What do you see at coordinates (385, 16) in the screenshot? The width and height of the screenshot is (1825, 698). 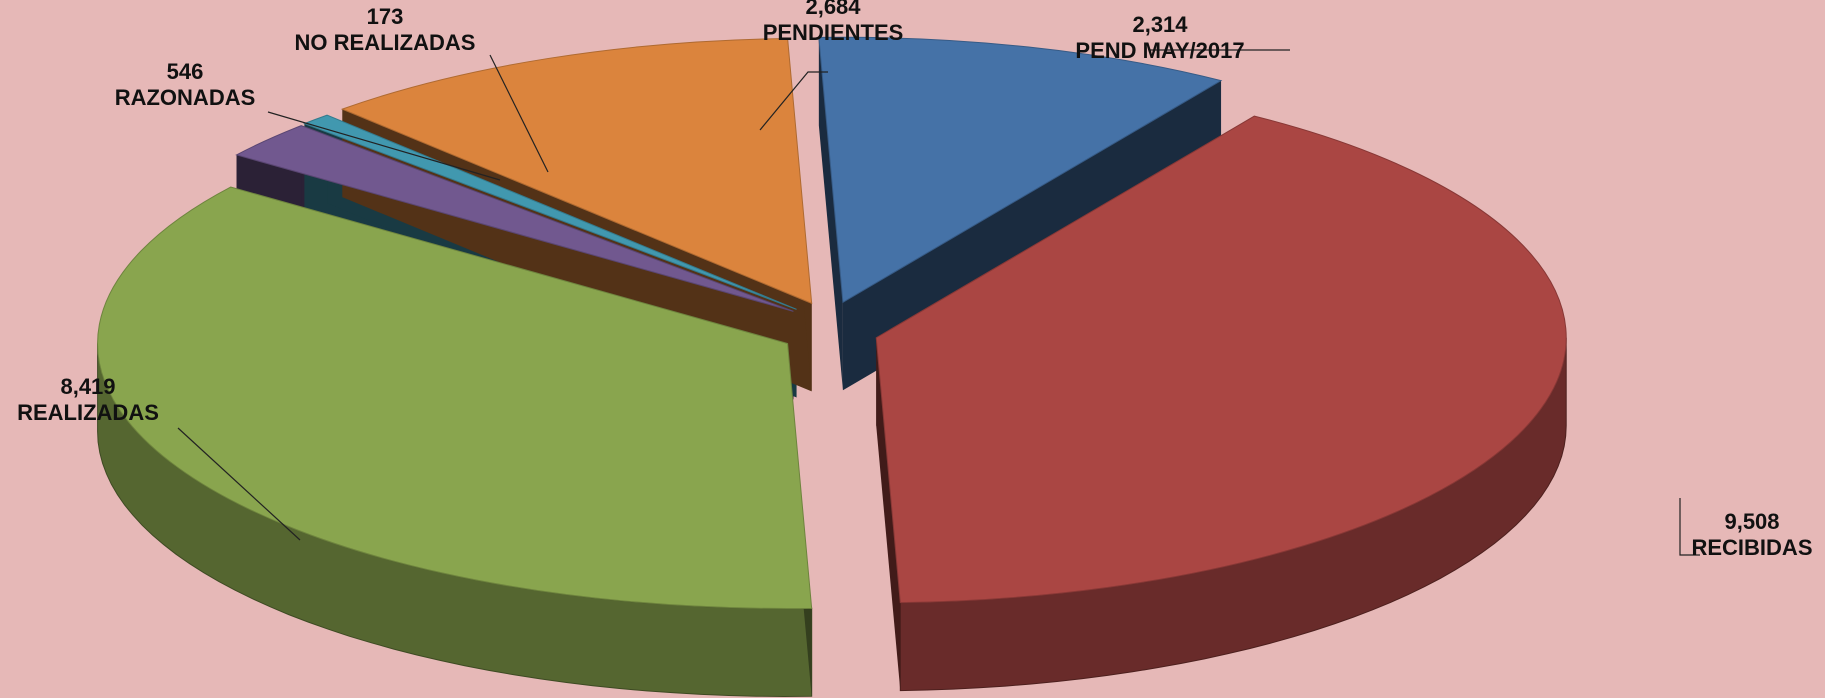 I see `label-value-no-realizadas: 173` at bounding box center [385, 16].